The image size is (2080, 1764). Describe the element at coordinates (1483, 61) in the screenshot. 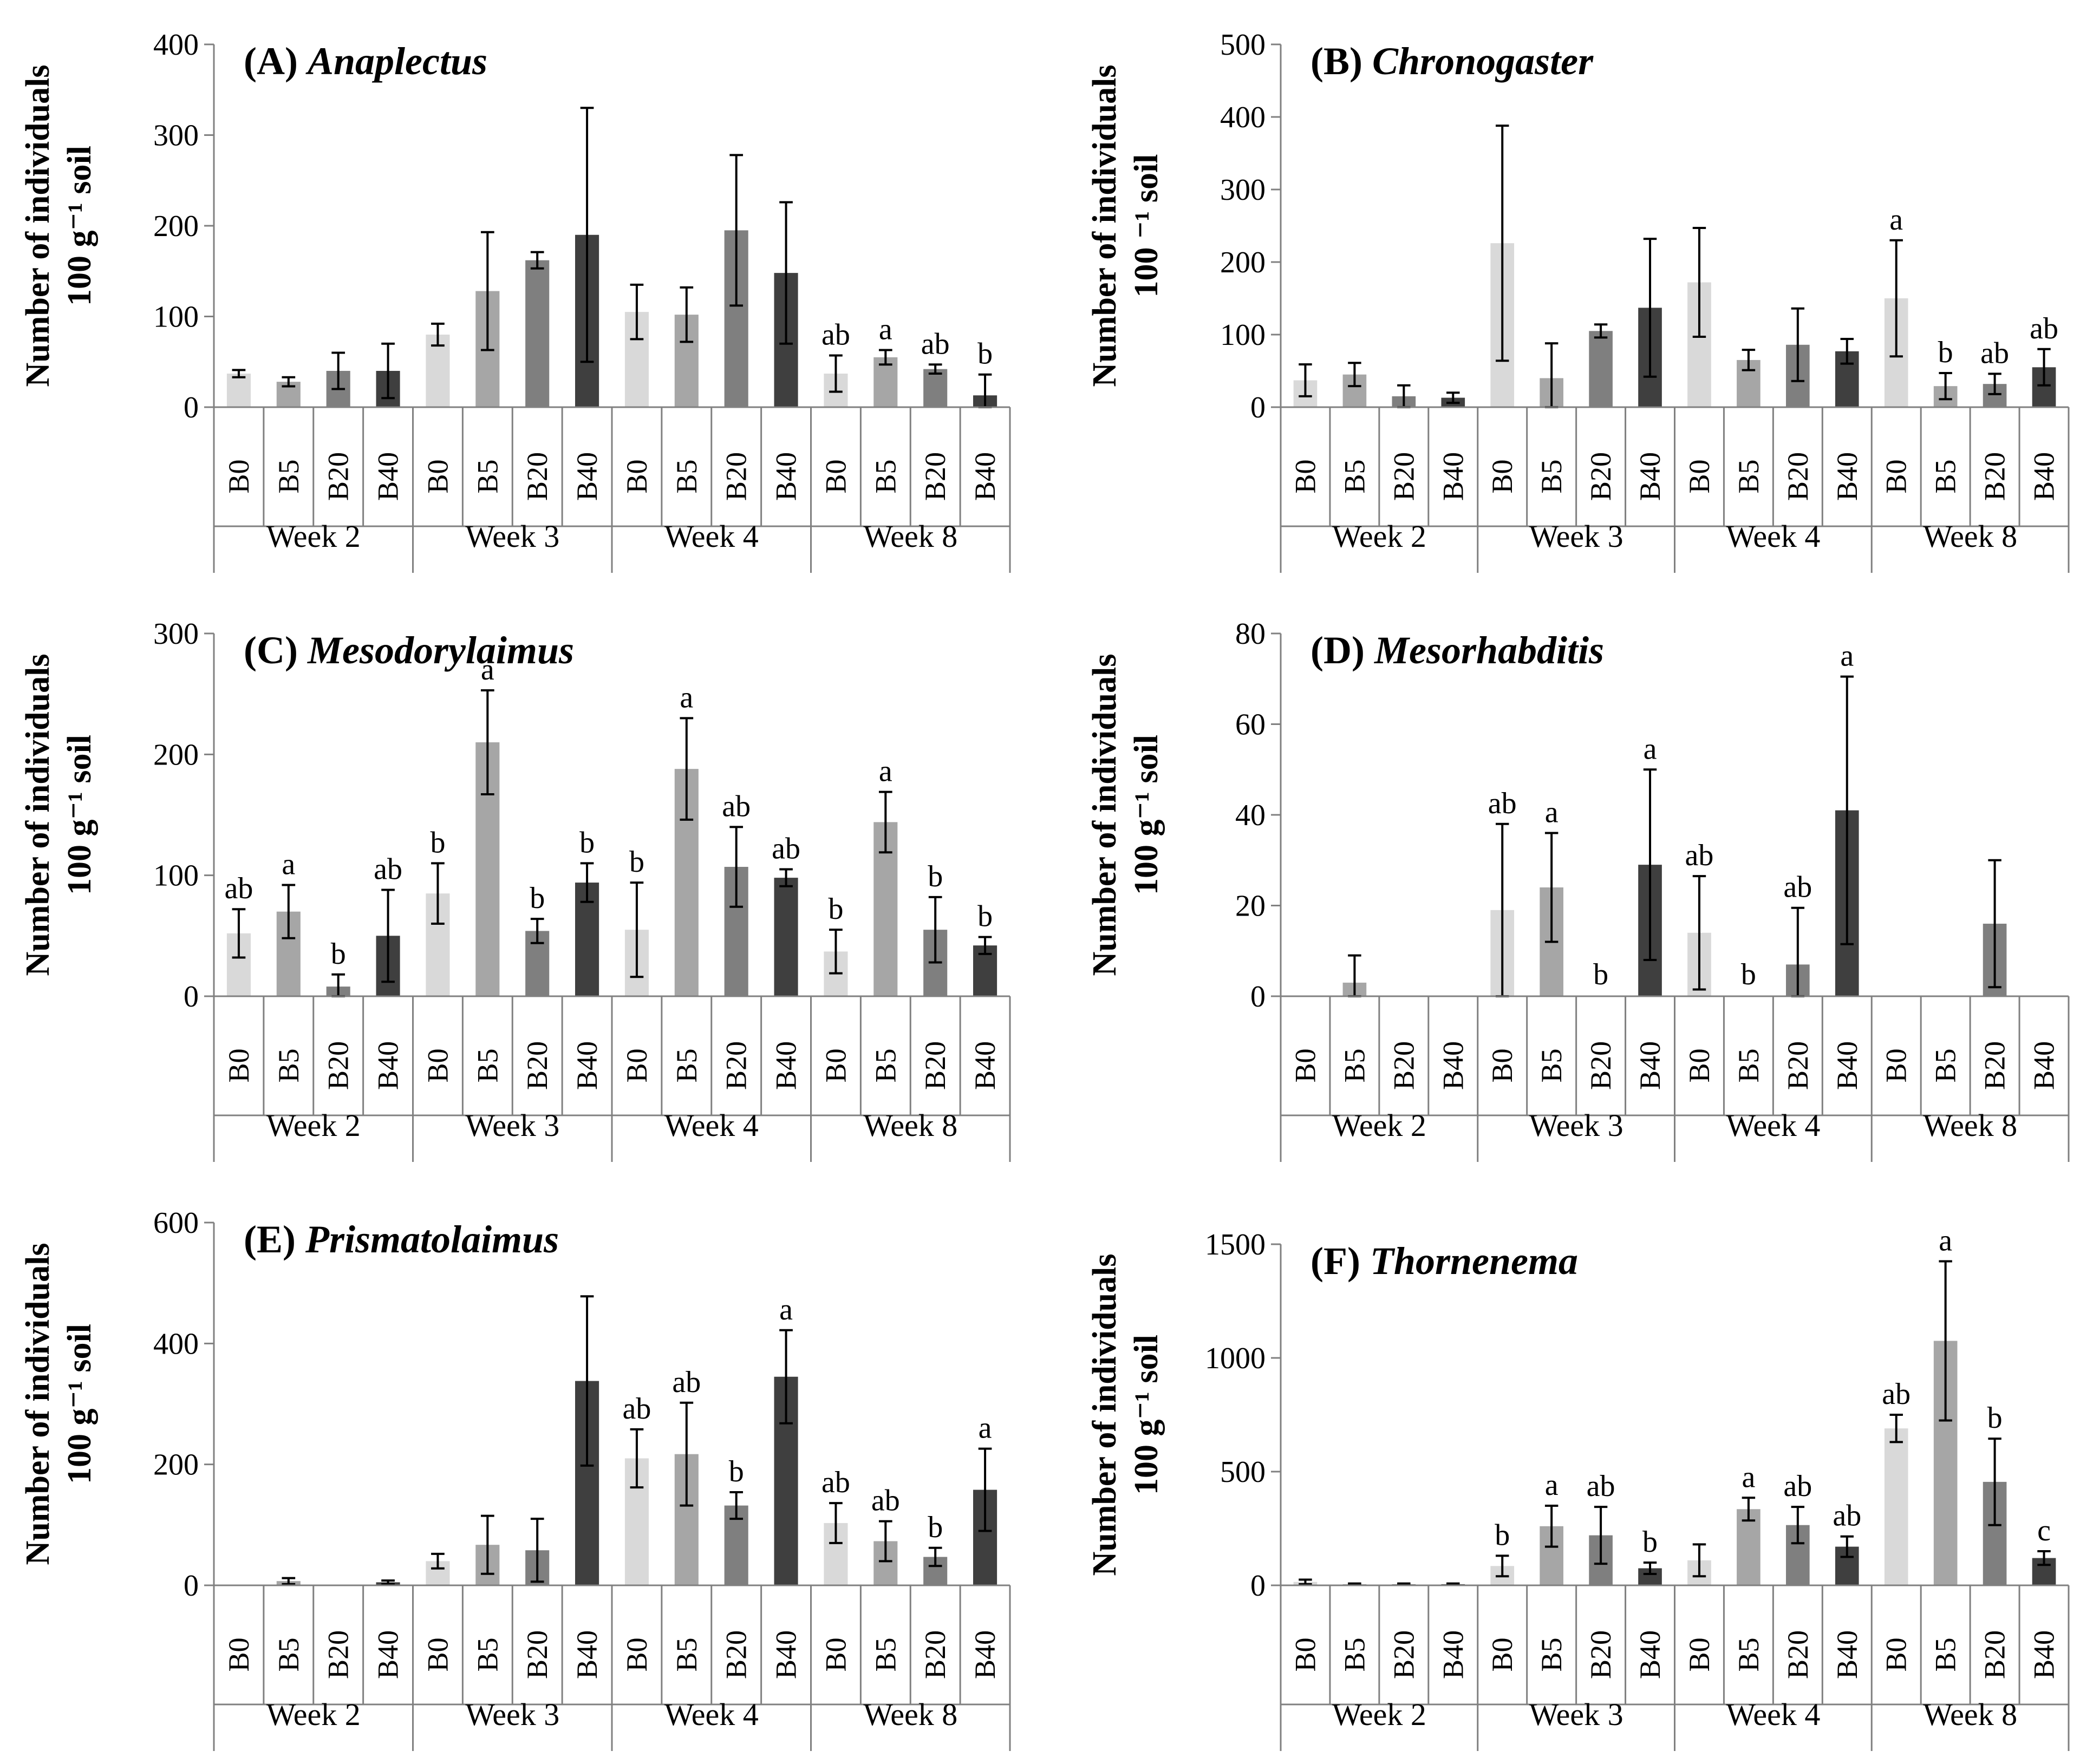

I see `panel-title-genus: Chronogaster` at that location.